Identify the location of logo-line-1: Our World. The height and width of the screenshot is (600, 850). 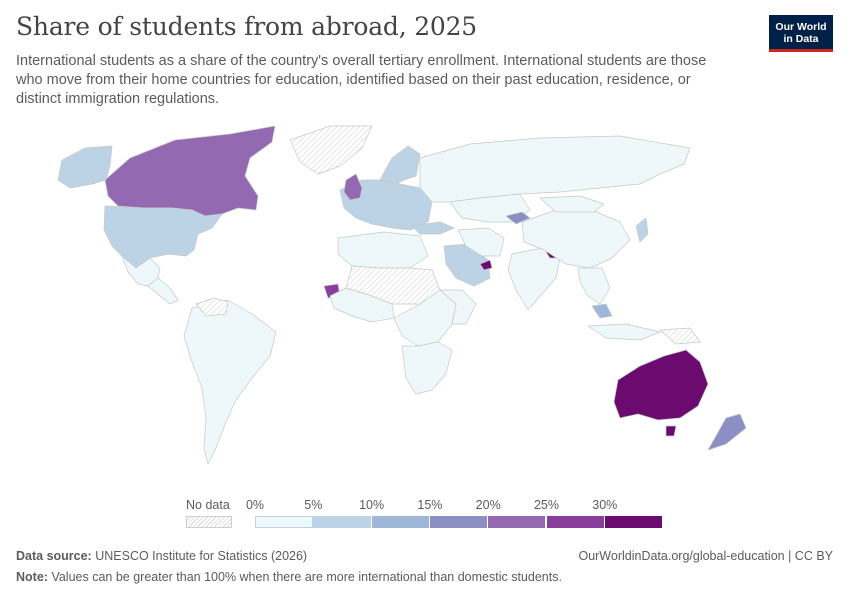
(801, 27).